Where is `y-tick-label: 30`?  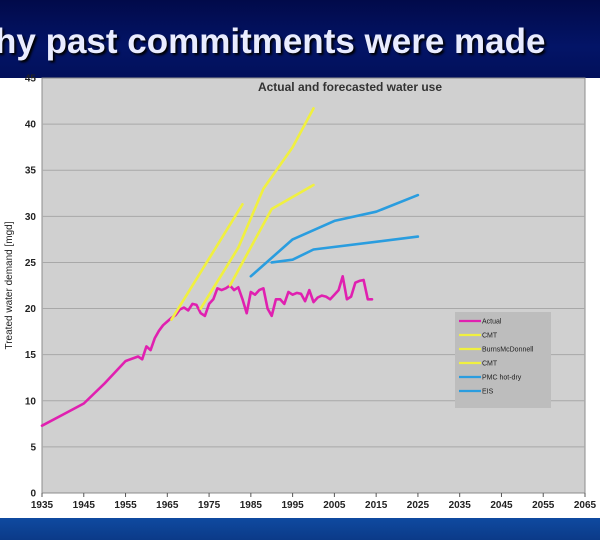
y-tick-label: 30 is located at coordinates (31, 217).